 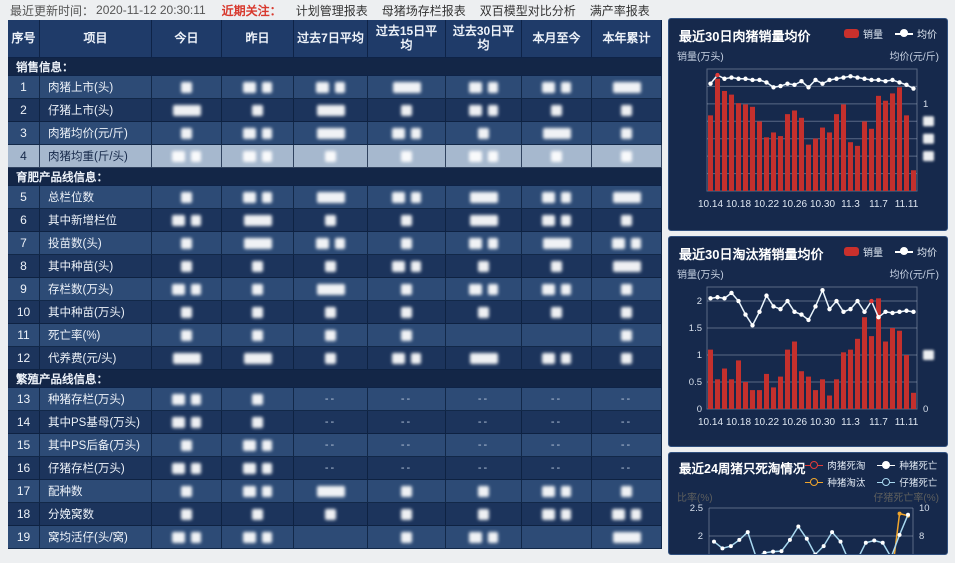 I want to click on chart-legend: 销量 均价, so click(x=890, y=33).